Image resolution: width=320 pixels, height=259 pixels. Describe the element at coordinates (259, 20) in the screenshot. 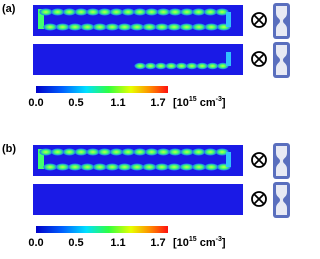

I see `field-direction-icon` at that location.